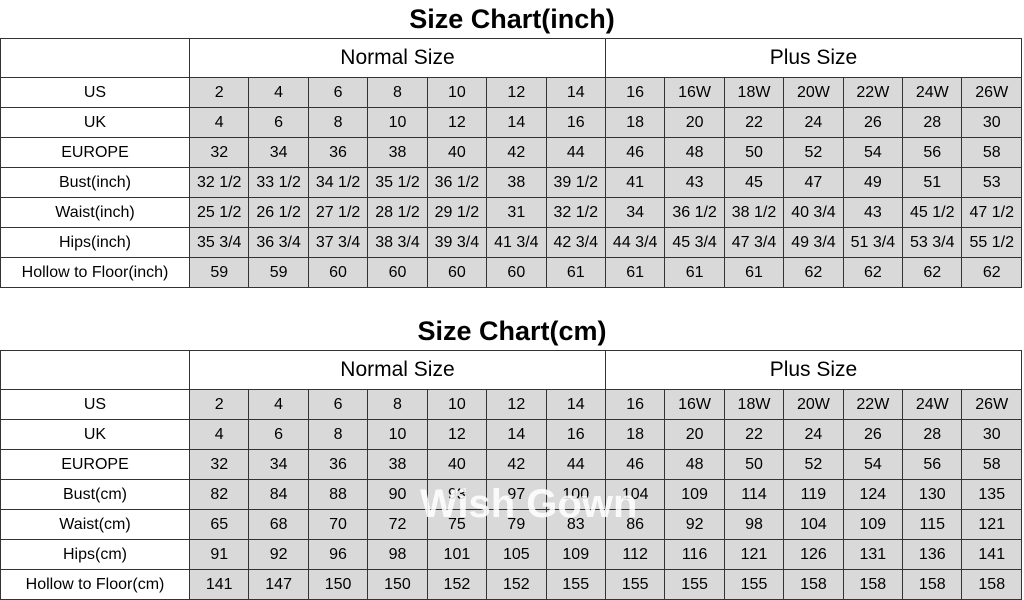  Describe the element at coordinates (219, 212) in the screenshot. I see `size-value-cell: 25 1/2` at that location.